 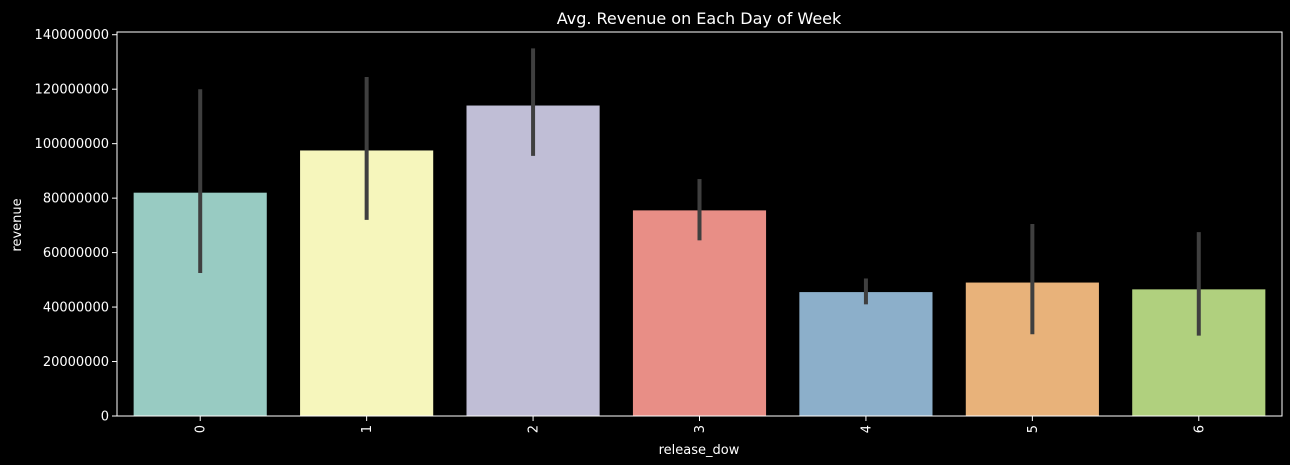 I want to click on x-tick-label: 4, so click(x=866, y=429).